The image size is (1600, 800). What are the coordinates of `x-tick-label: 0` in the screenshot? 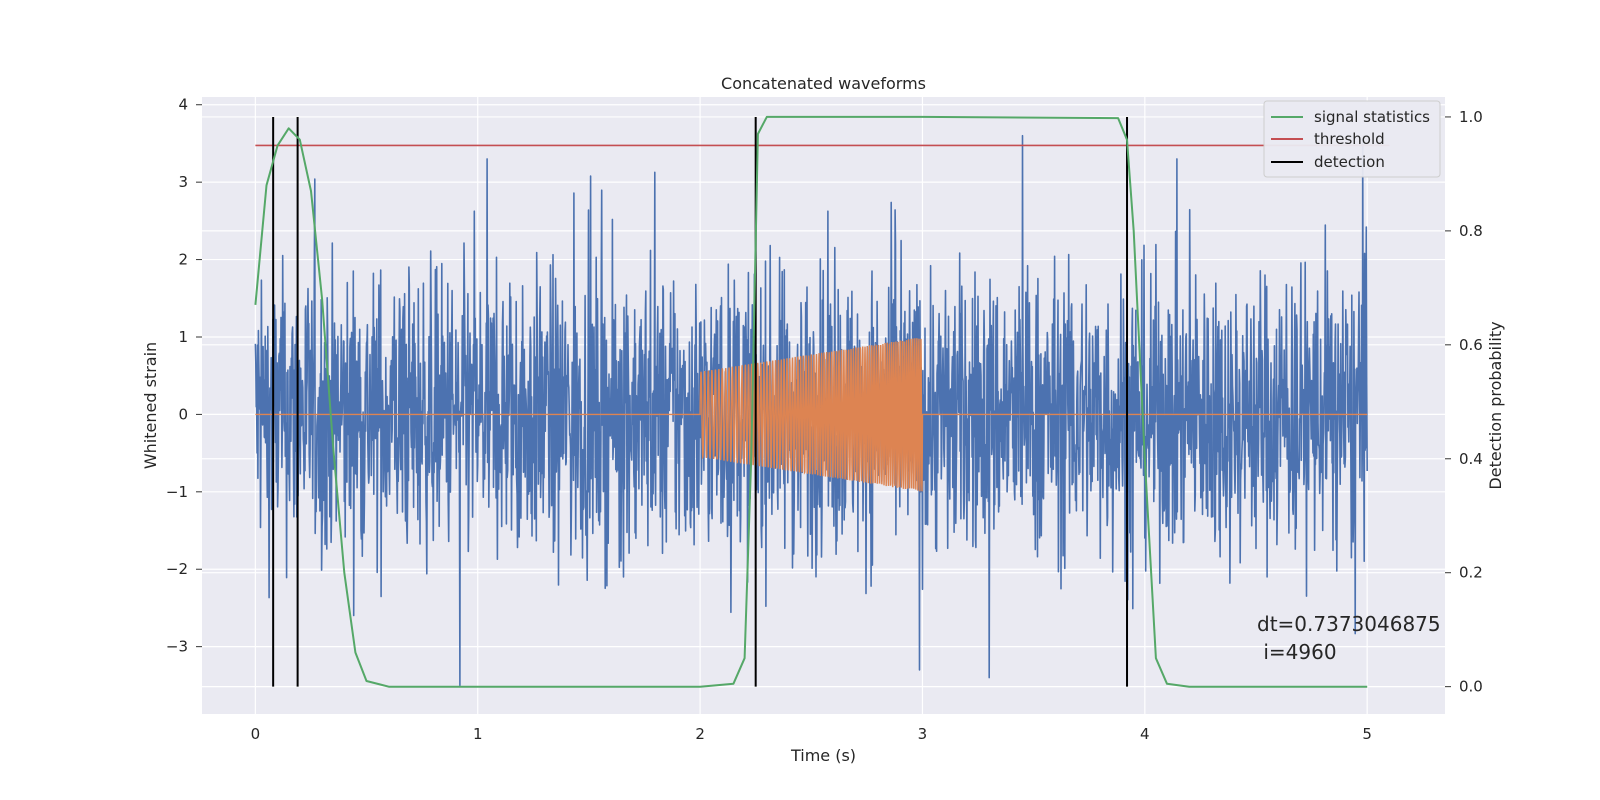 It's located at (256, 734).